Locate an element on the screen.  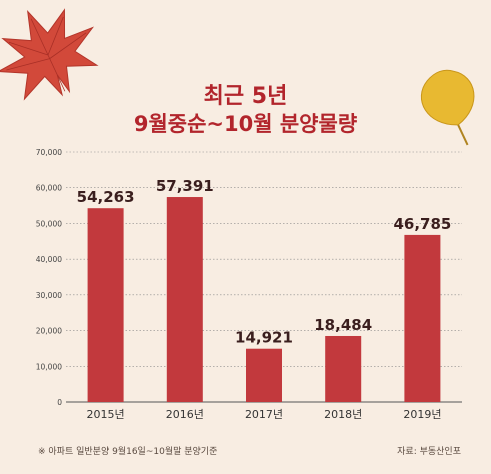
y-tick-label: 60,000 is located at coordinates (49, 188).